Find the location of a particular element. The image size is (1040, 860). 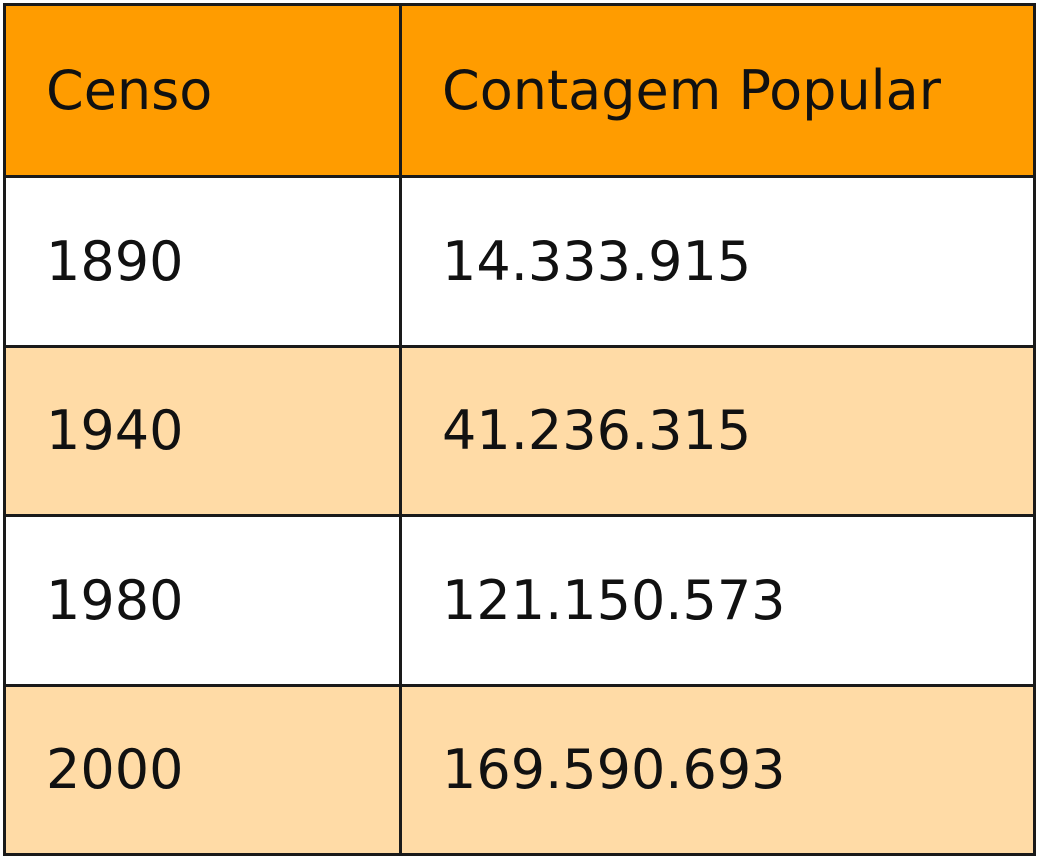

count-cell: 41.236.315 is located at coordinates (717, 431).